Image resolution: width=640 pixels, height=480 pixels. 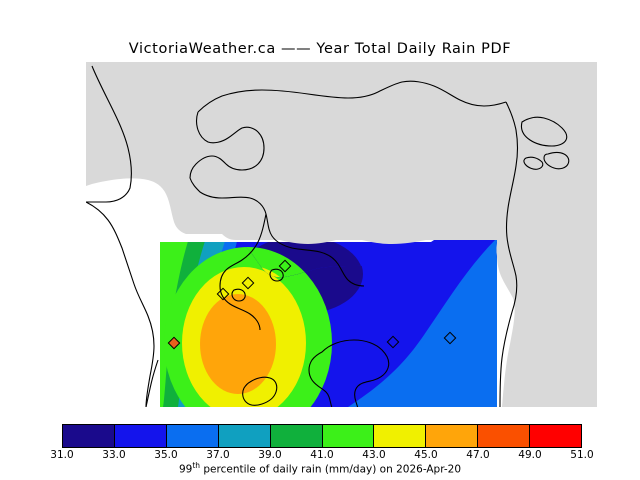 I want to click on coastline-lake-large, so click(x=349, y=373).